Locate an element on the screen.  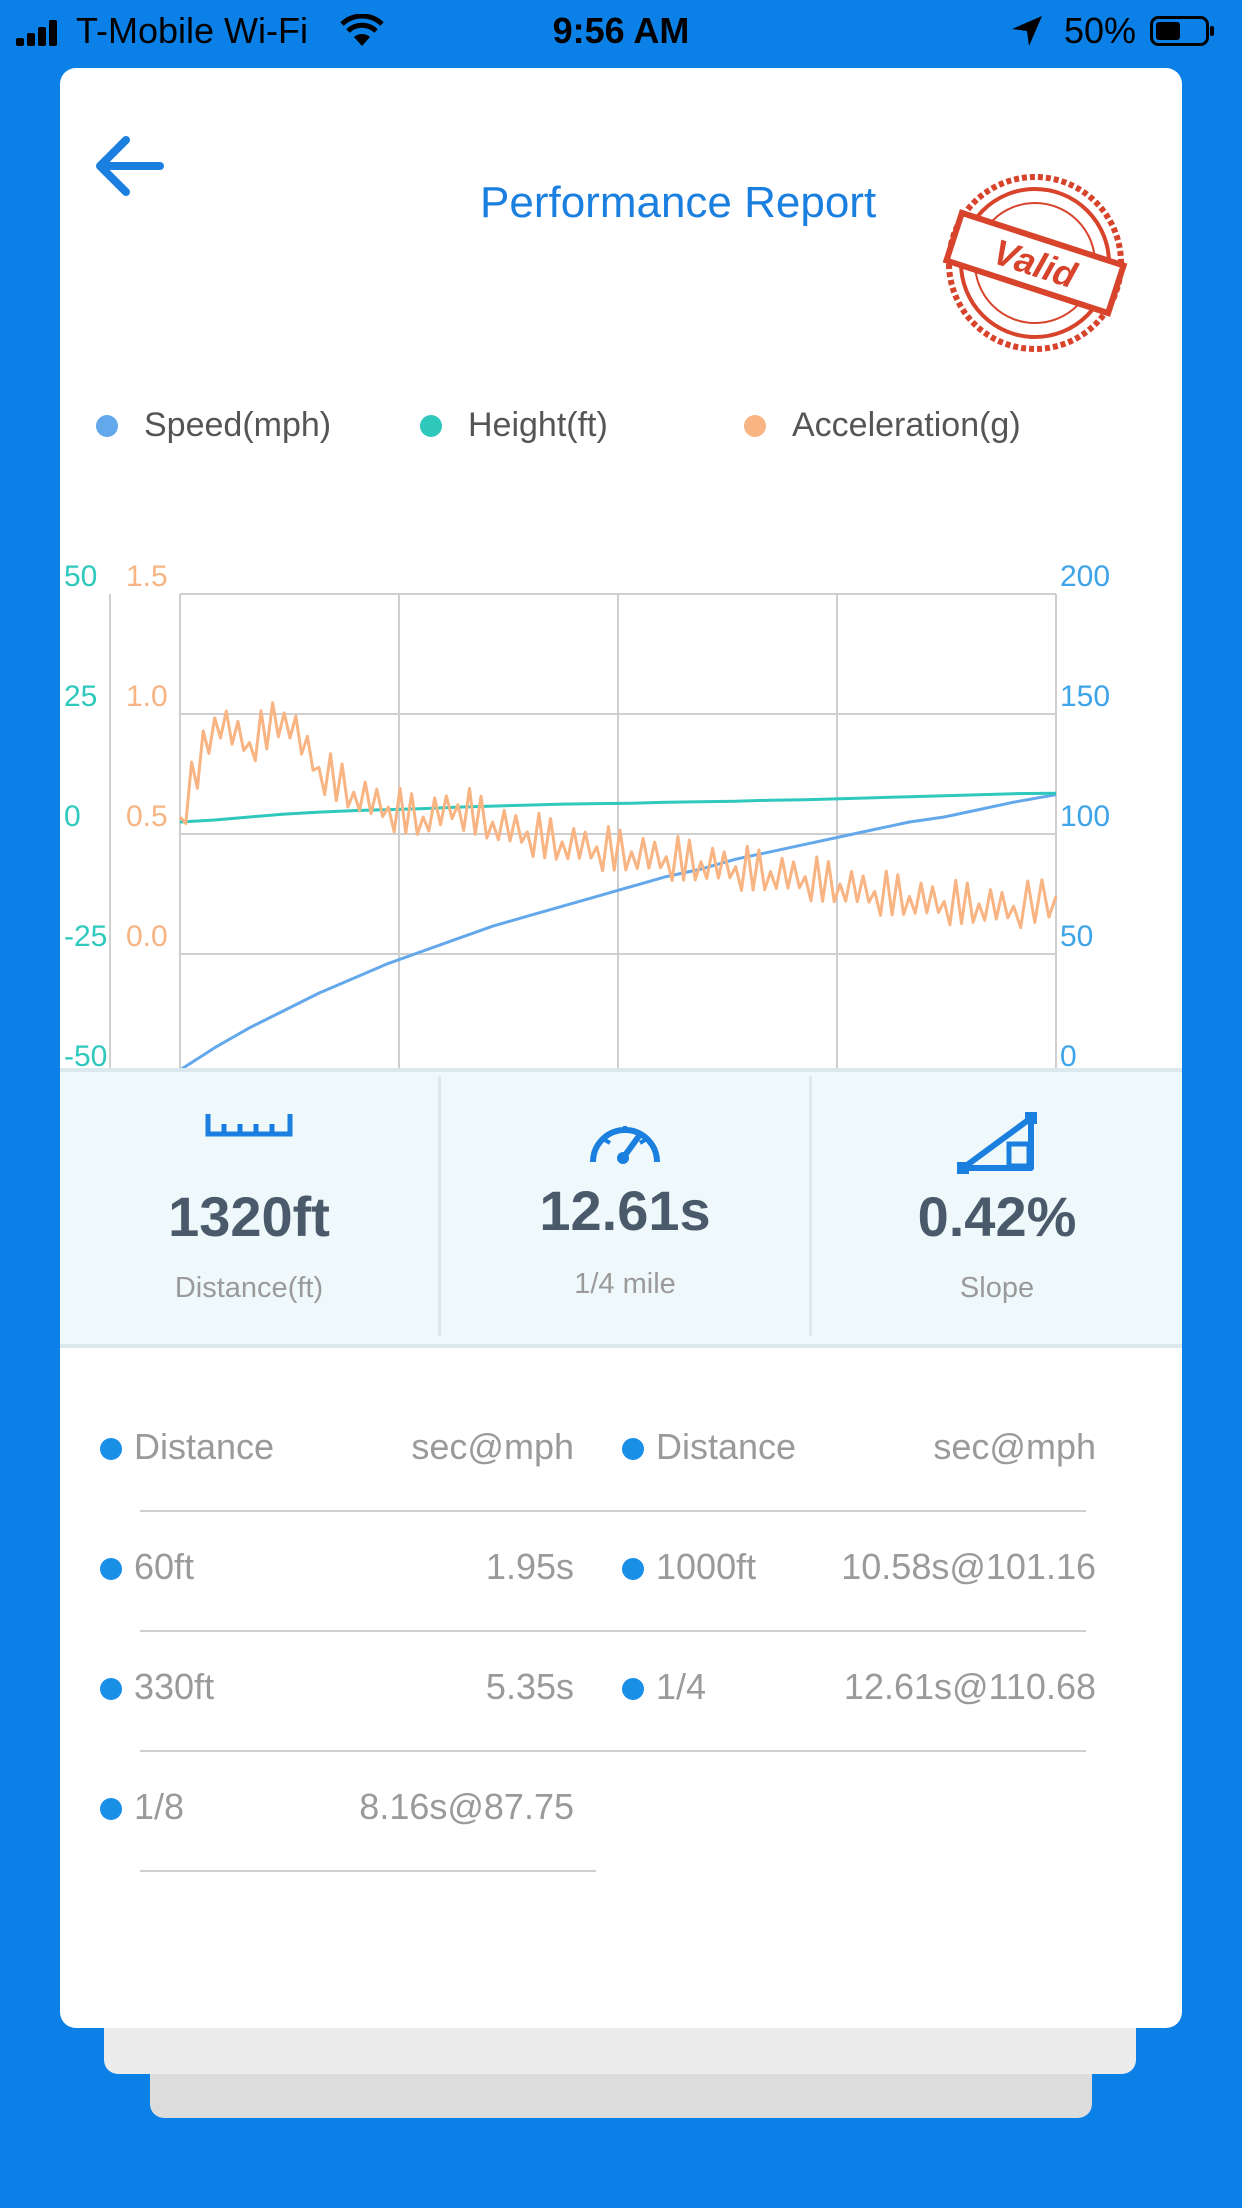
table-row: 1/8 8.16s@87.75 is located at coordinates (337, 1808).